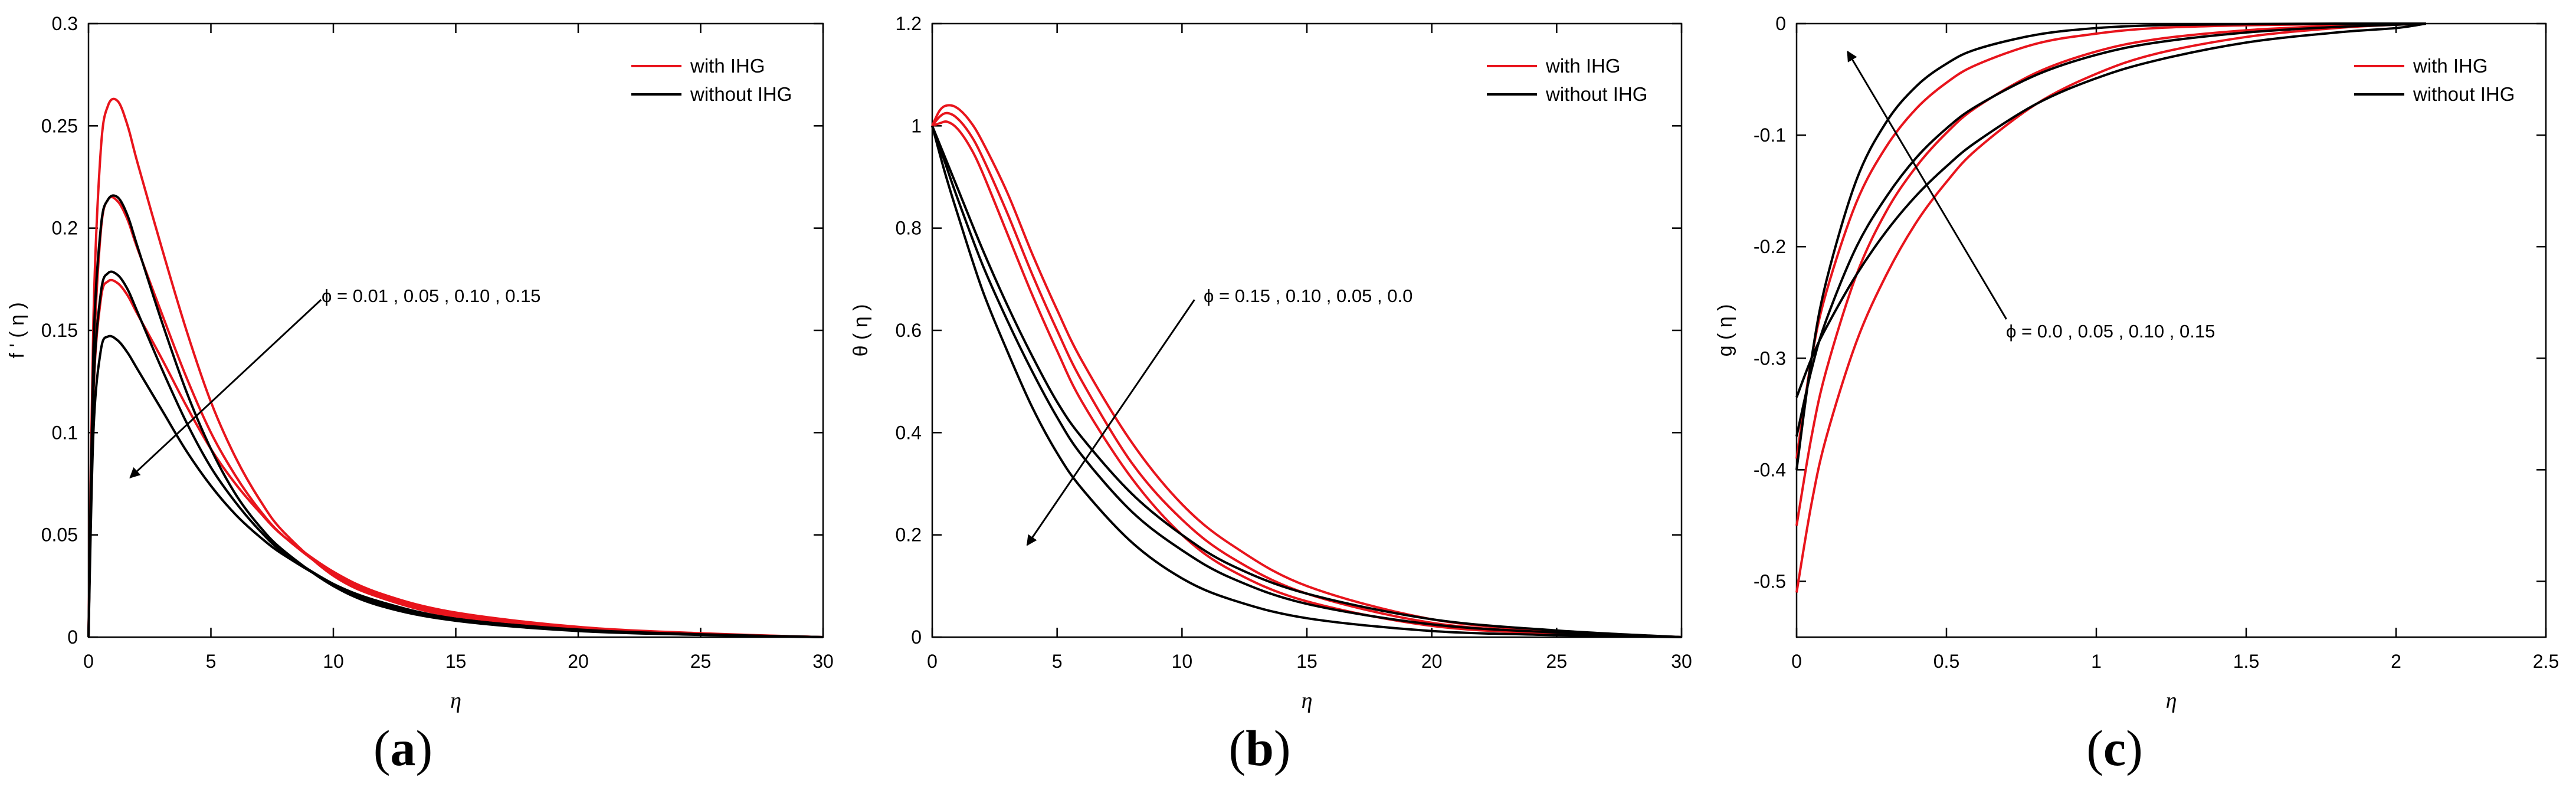  Describe the element at coordinates (909, 228) in the screenshot. I see `y-tick-label: 0.8` at that location.